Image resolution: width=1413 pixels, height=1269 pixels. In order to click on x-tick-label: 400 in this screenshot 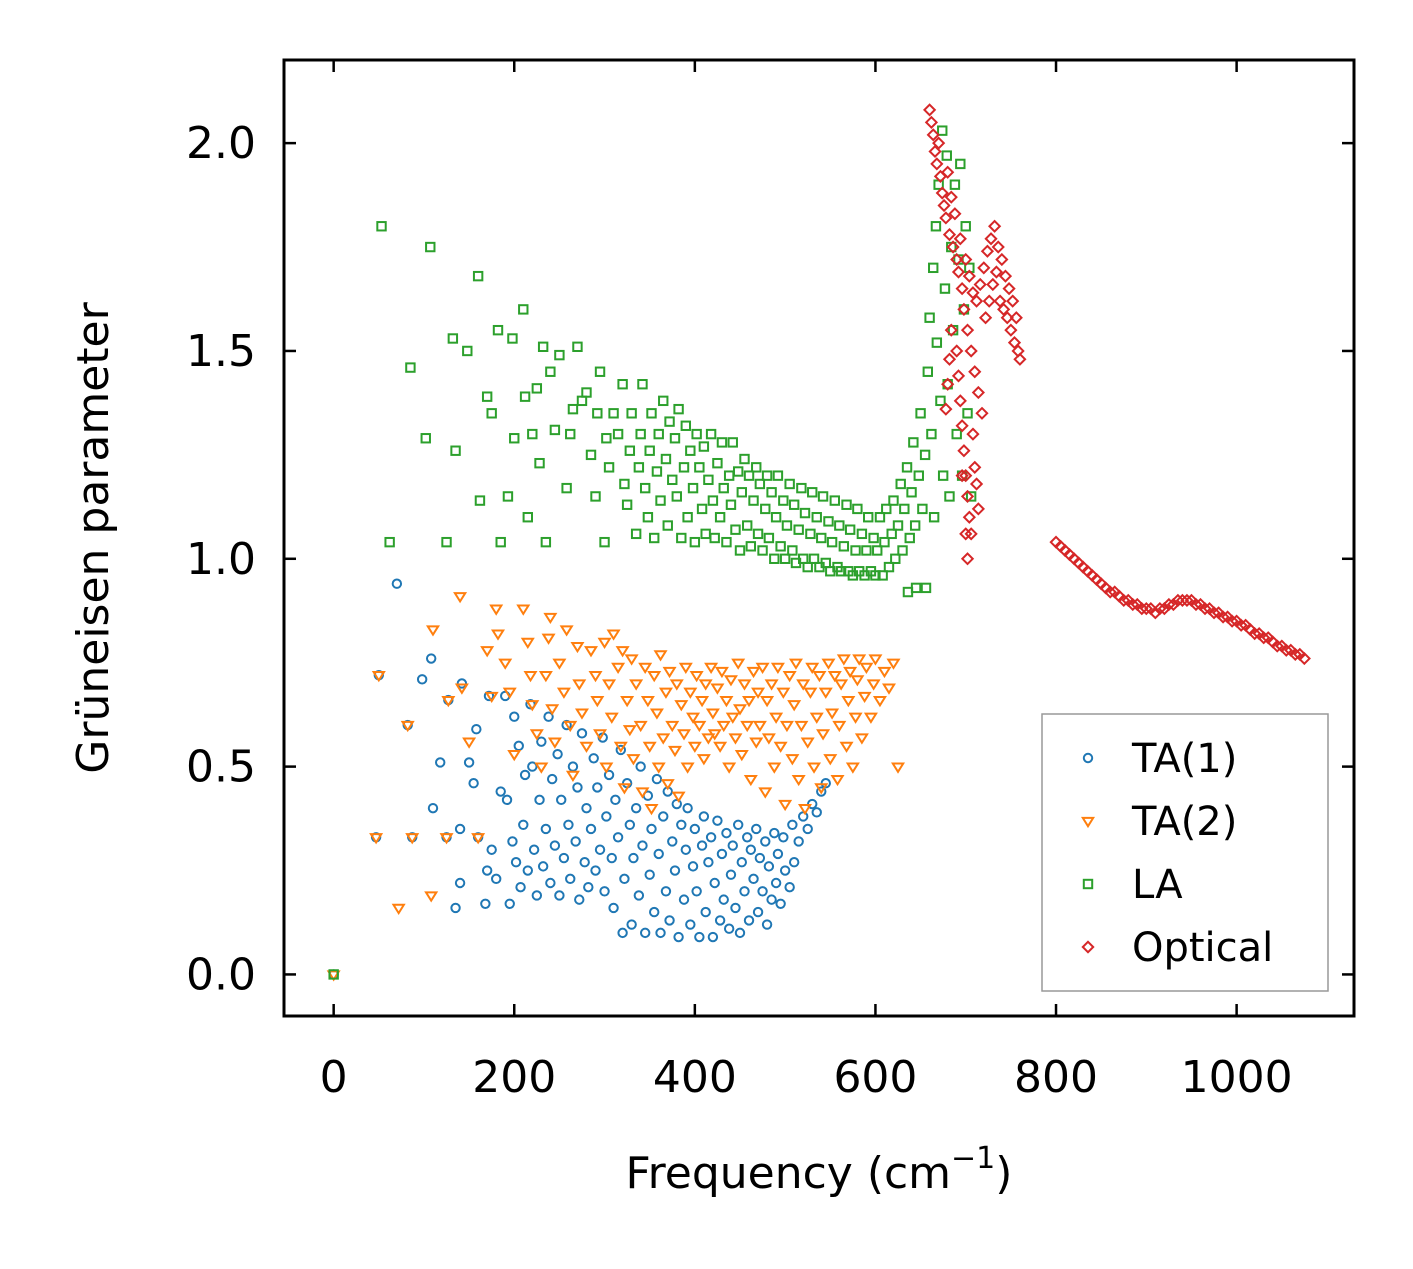, I will do `click(695, 1077)`.